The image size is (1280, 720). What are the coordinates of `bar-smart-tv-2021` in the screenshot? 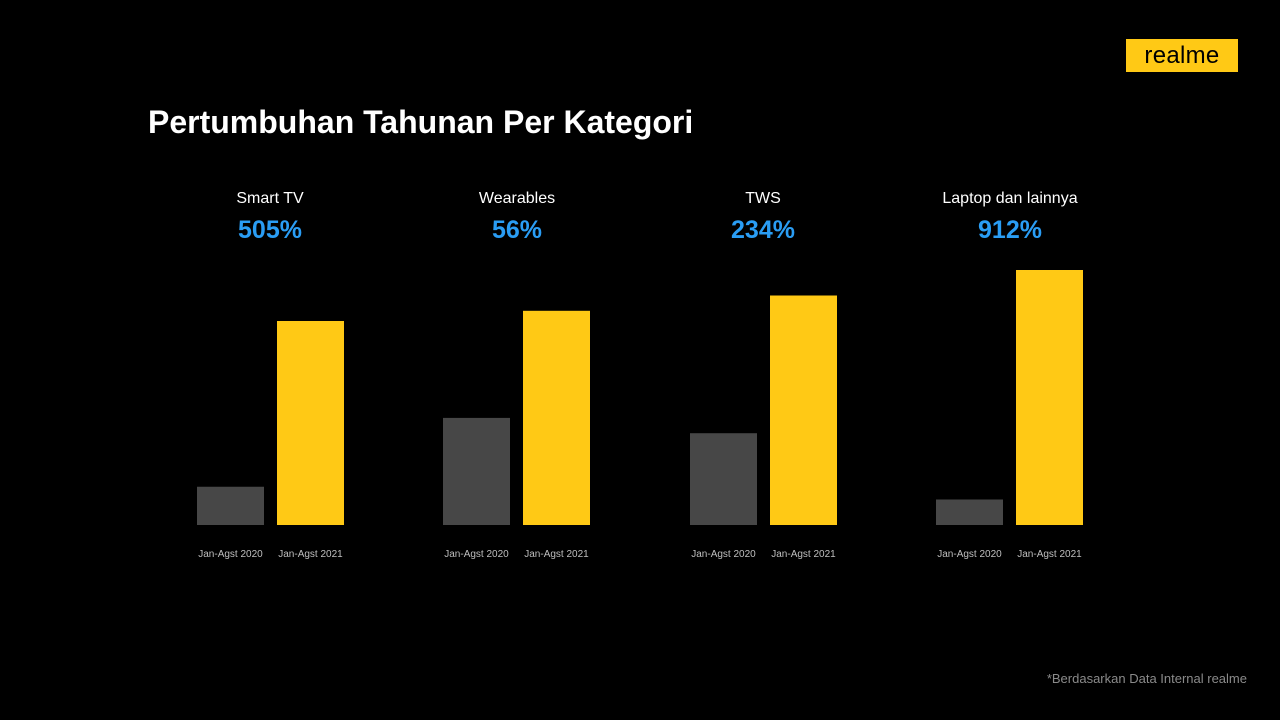 It's located at (310, 423).